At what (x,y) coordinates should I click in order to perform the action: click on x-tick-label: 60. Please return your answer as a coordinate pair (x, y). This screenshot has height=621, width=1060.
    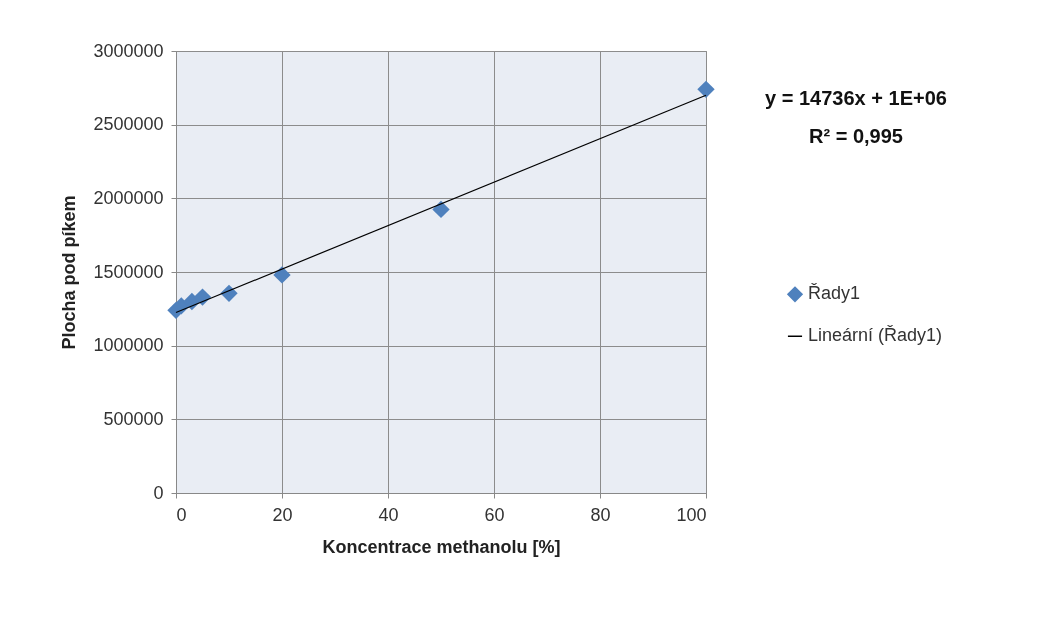
    Looking at the image, I should click on (494, 514).